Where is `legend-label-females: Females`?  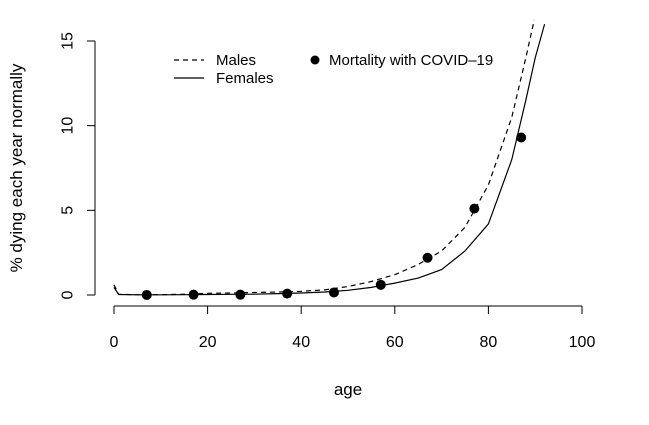
legend-label-females: Females is located at coordinates (245, 78).